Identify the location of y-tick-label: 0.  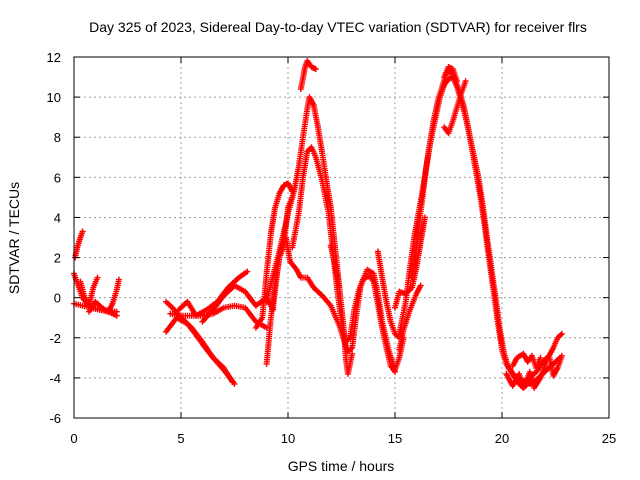
(57, 298).